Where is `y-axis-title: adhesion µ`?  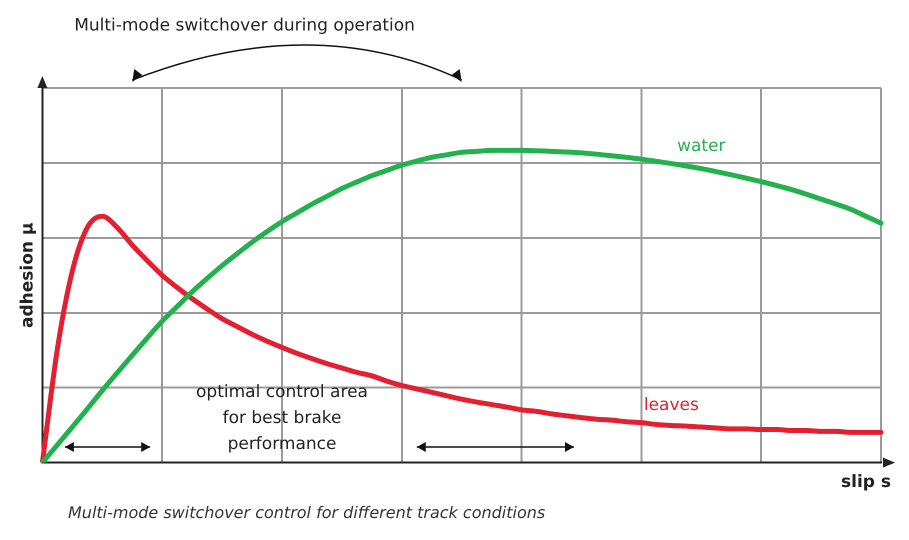 y-axis-title: adhesion µ is located at coordinates (28, 275).